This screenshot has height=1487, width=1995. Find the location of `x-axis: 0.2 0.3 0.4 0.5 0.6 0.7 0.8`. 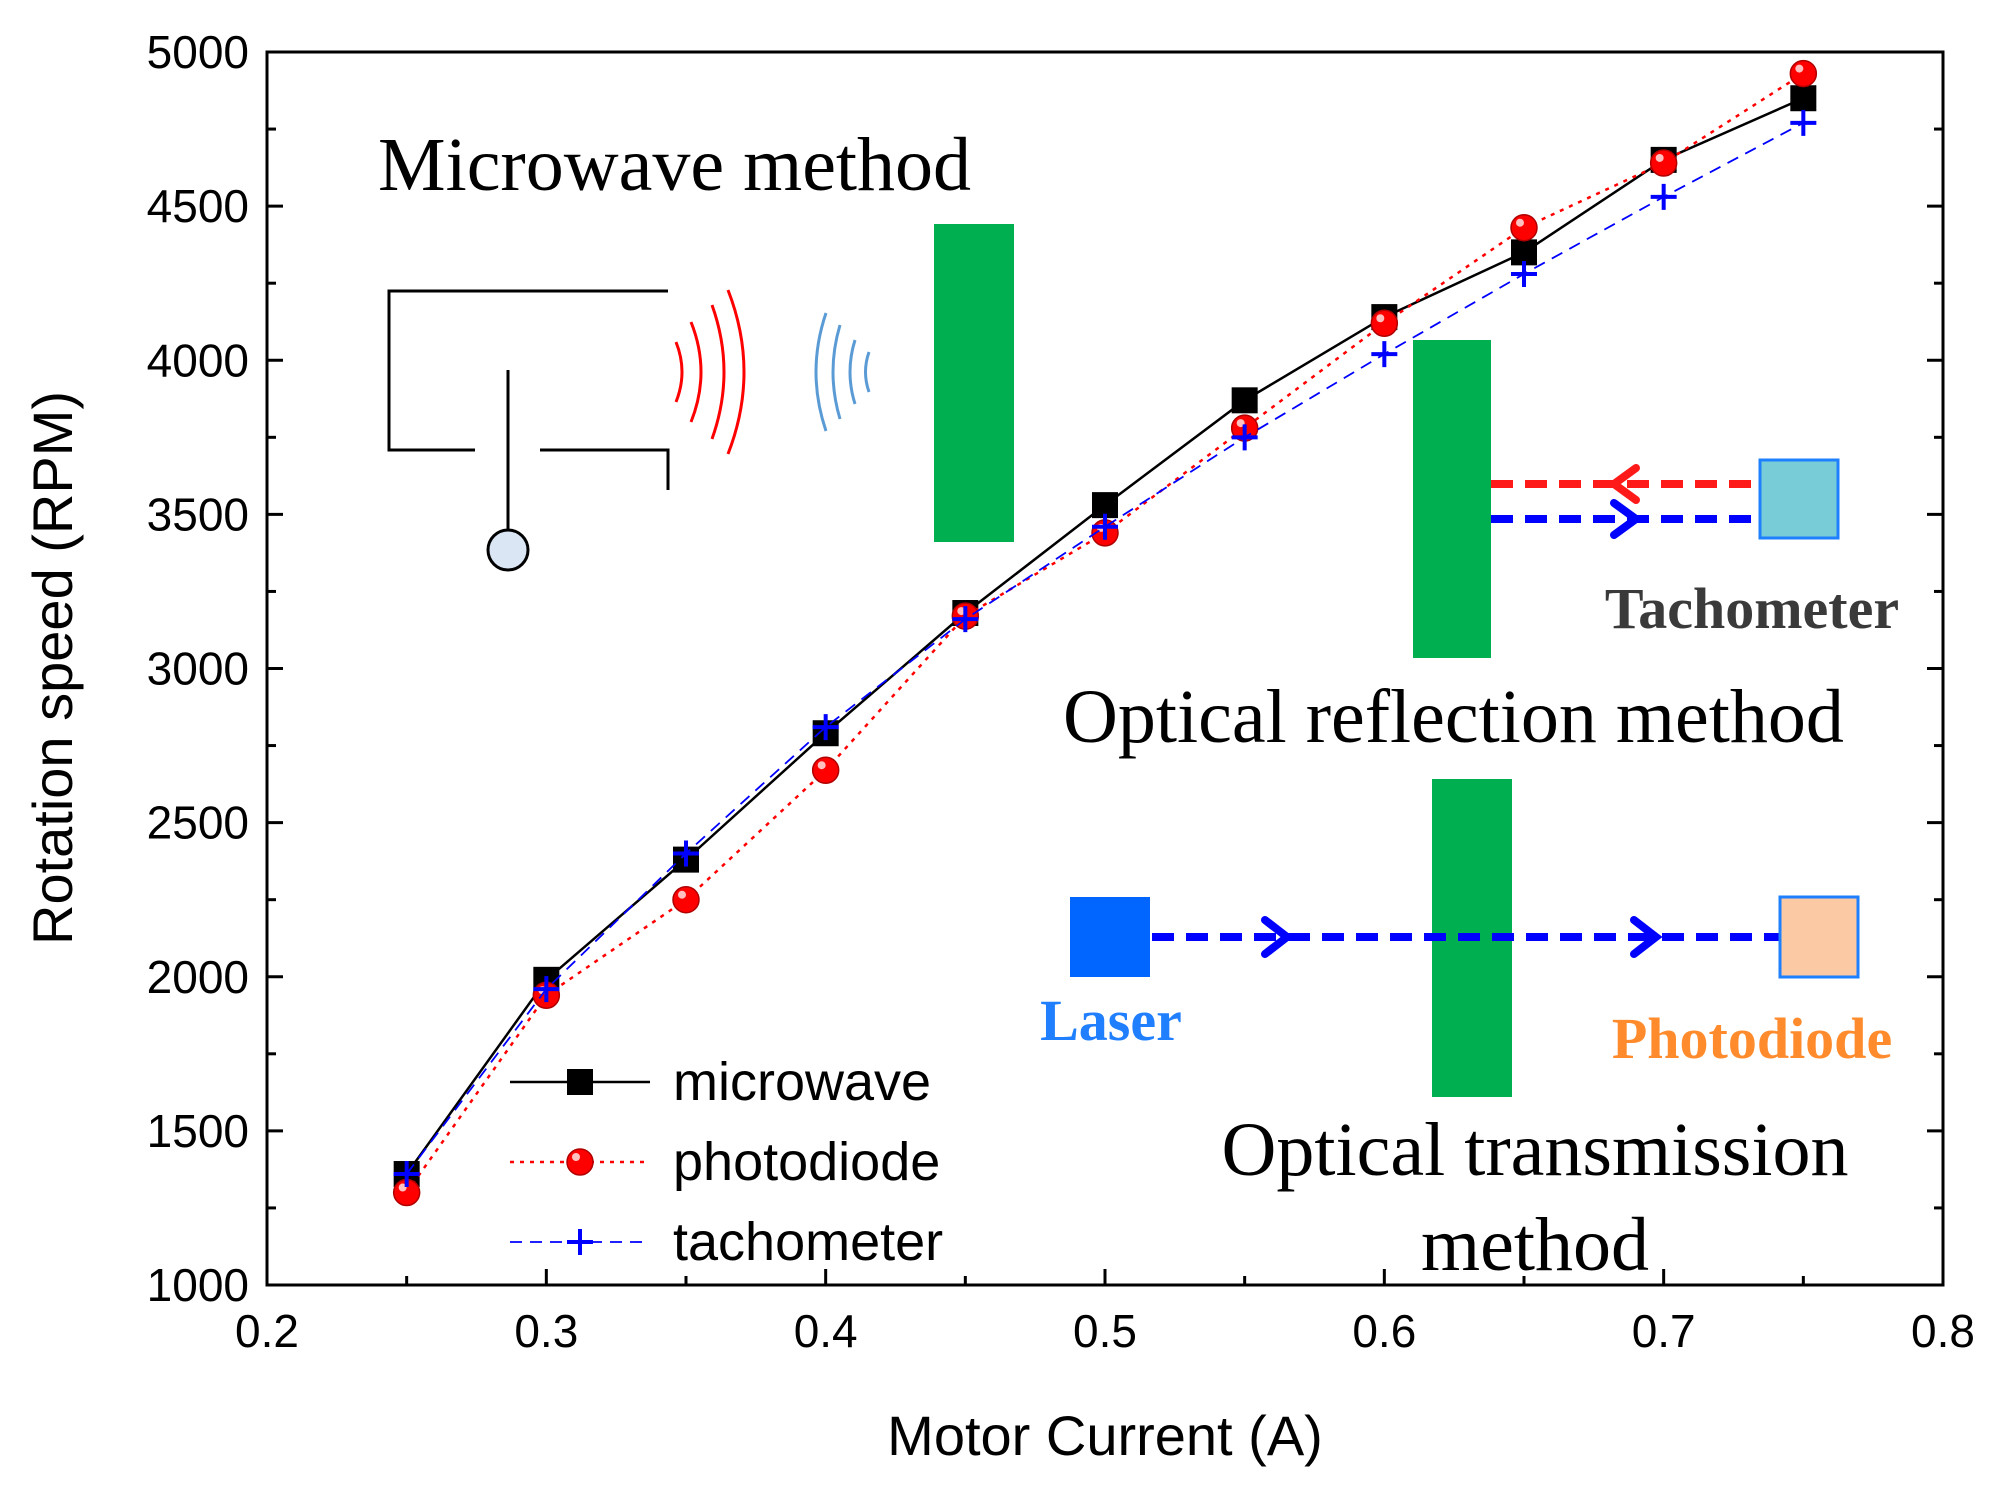

x-axis: 0.2 0.3 0.4 0.5 0.6 0.7 0.8 is located at coordinates (1105, 1313).